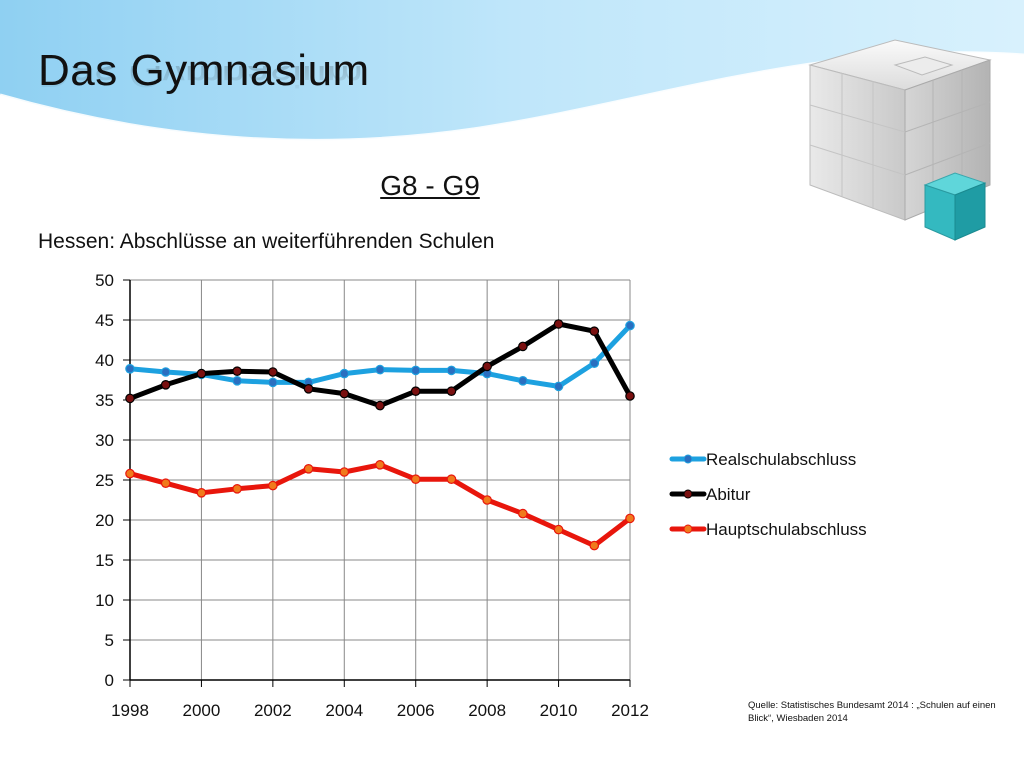  I want to click on y-tick-label: 35, so click(104, 400).